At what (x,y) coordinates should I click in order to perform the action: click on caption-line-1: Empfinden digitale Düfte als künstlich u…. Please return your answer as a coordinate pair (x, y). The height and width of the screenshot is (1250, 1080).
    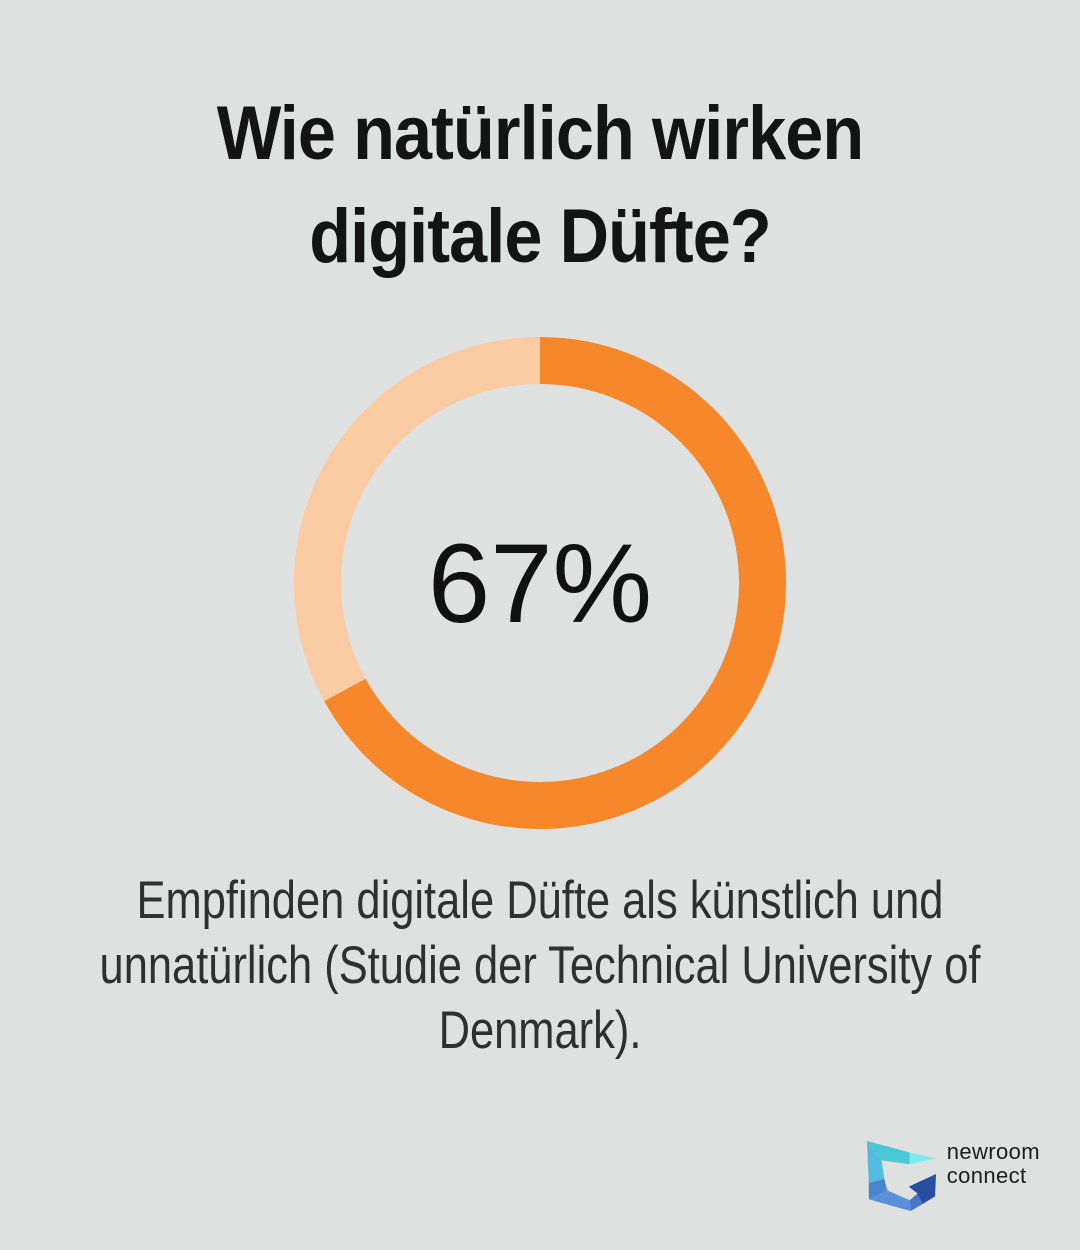
    Looking at the image, I should click on (540, 900).